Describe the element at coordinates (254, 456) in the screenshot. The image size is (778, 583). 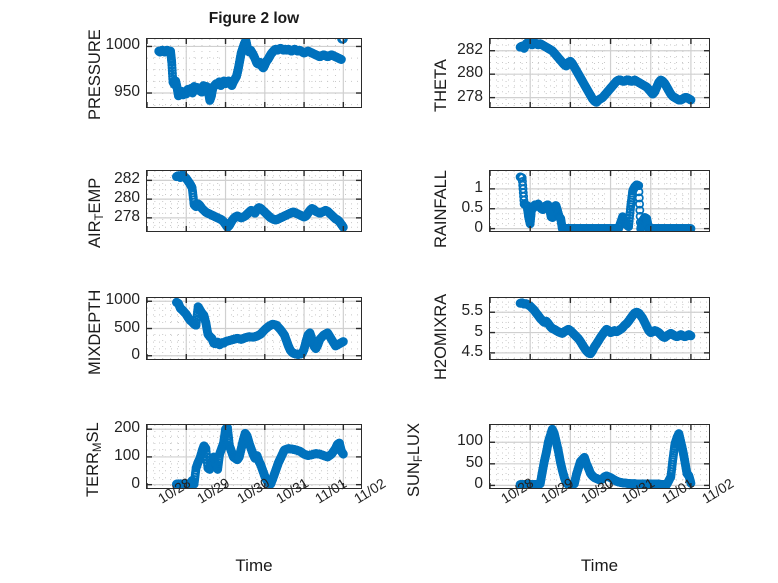
I see `axes-terr-msl` at that location.